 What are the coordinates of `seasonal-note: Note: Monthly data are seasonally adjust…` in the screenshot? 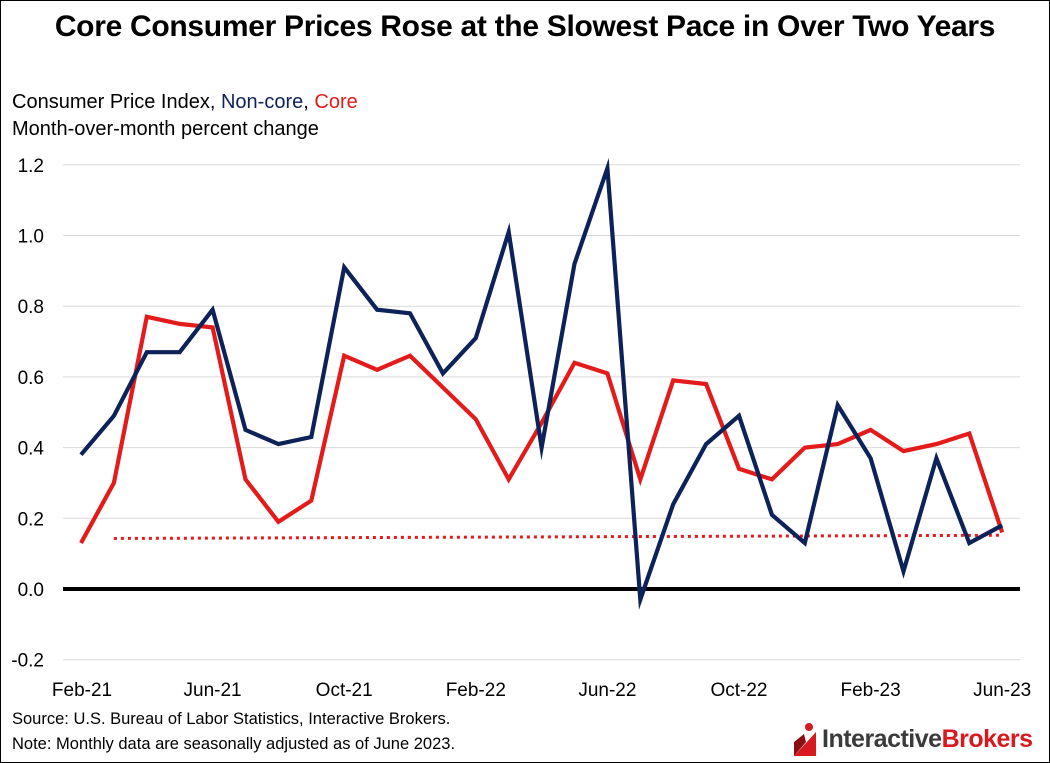 It's located at (234, 744).